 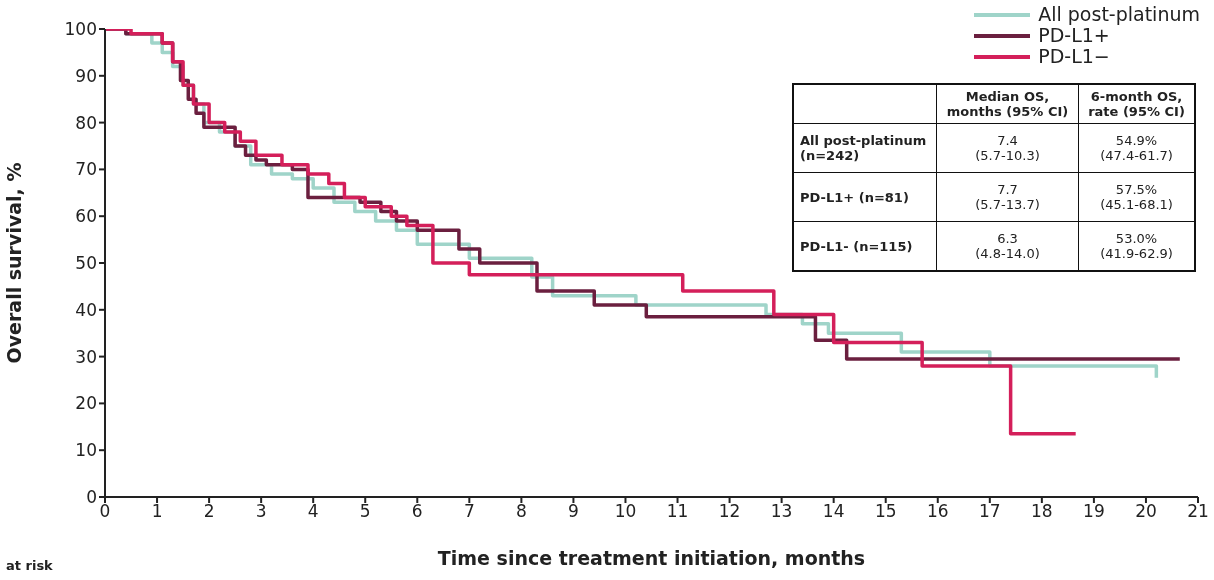 What do you see at coordinates (885, 511) in the screenshot?
I see `x-tick-label: 15` at bounding box center [885, 511].